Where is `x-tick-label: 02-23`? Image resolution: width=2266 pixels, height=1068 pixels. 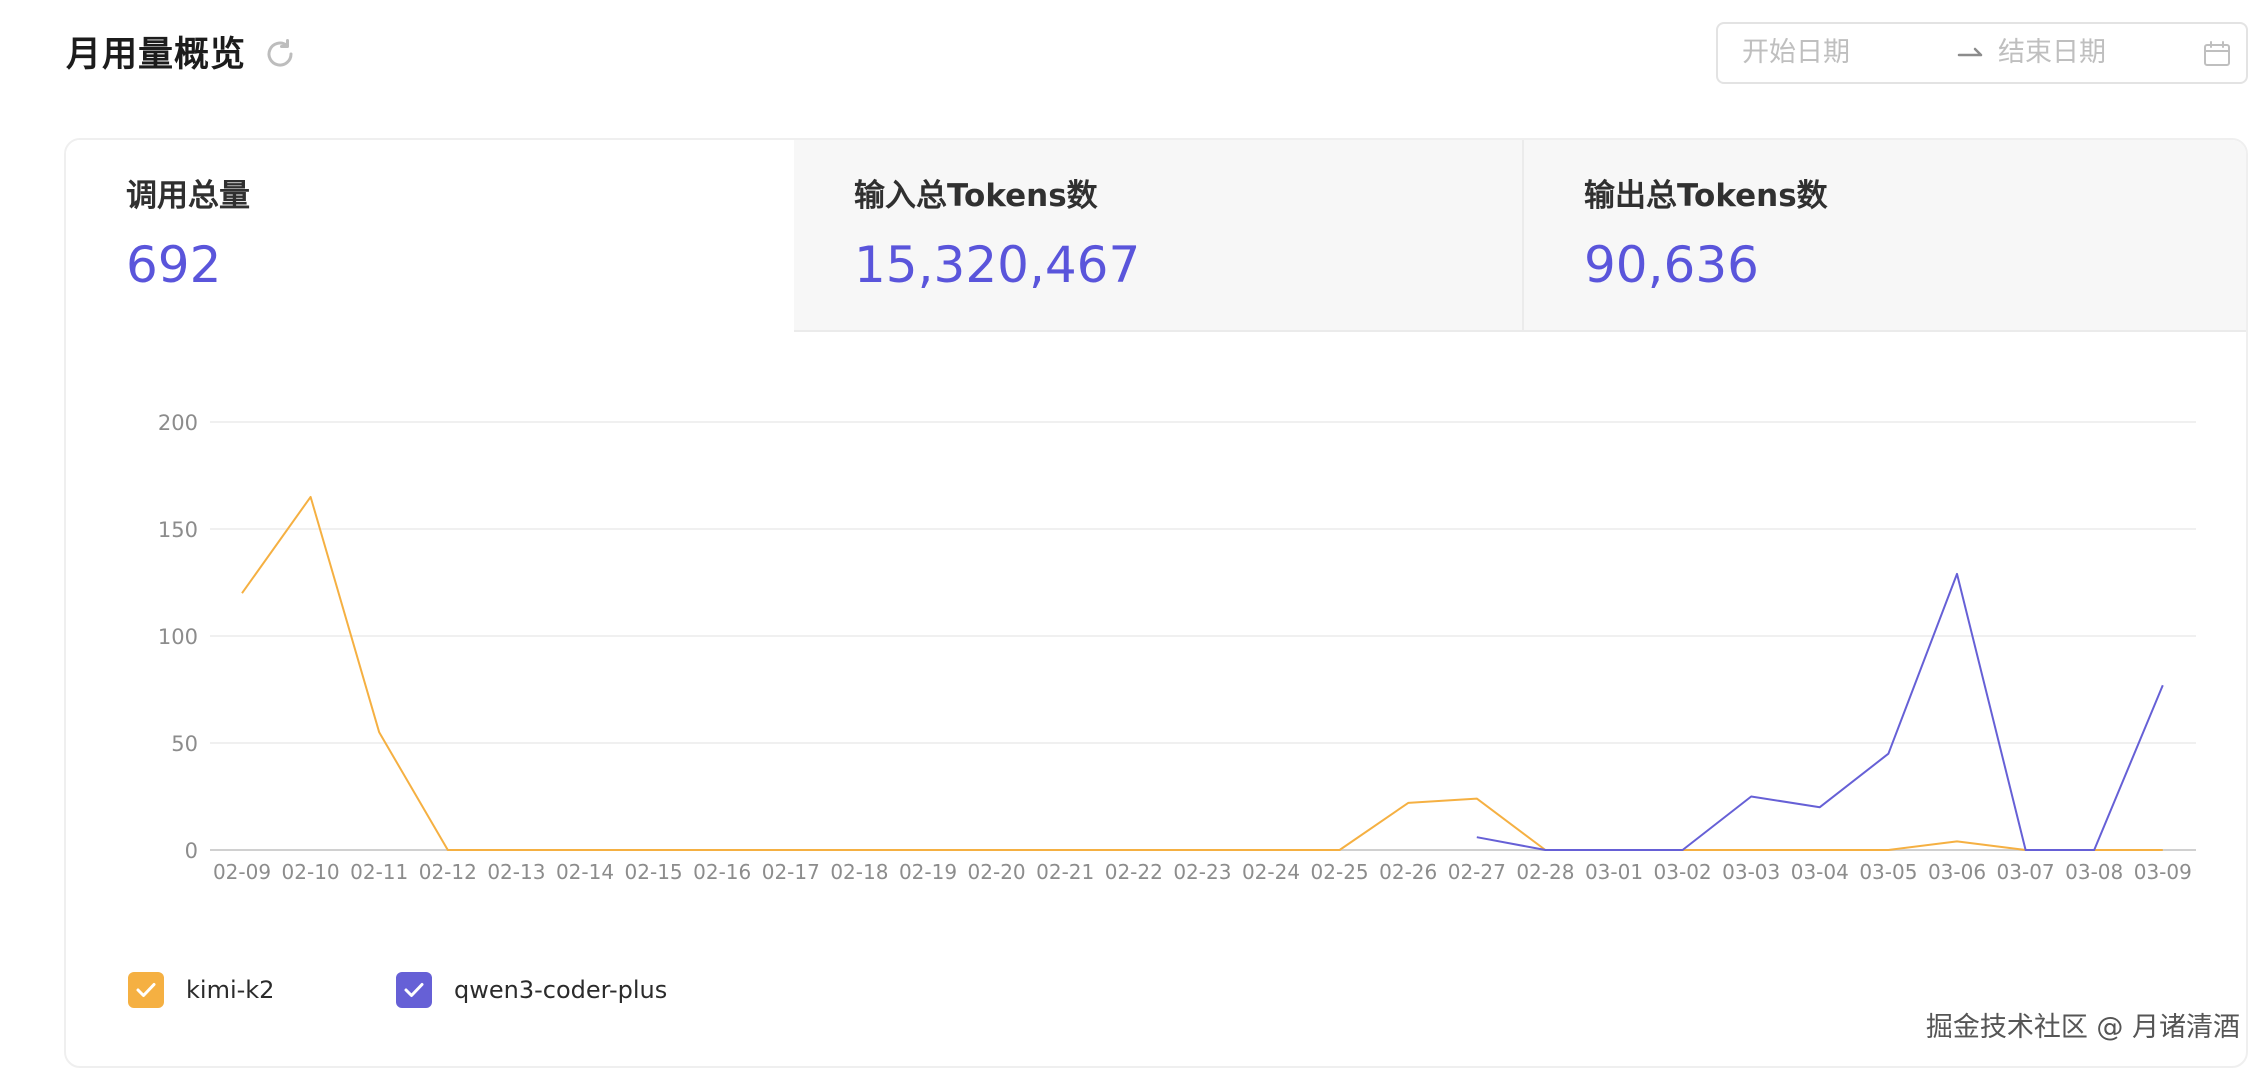
x-tick-label: 02-23 is located at coordinates (1202, 872).